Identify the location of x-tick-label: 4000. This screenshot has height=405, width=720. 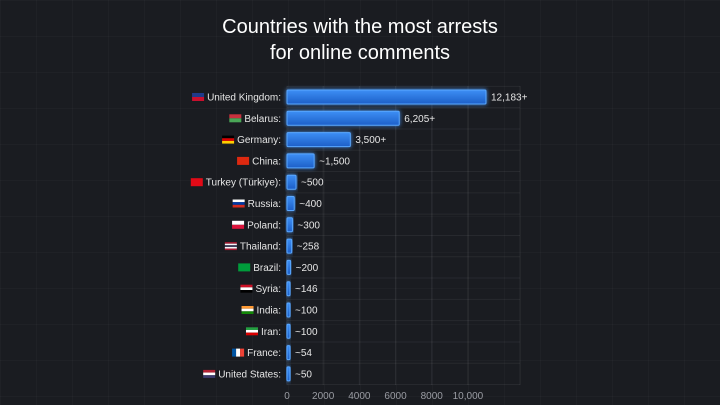
(359, 396).